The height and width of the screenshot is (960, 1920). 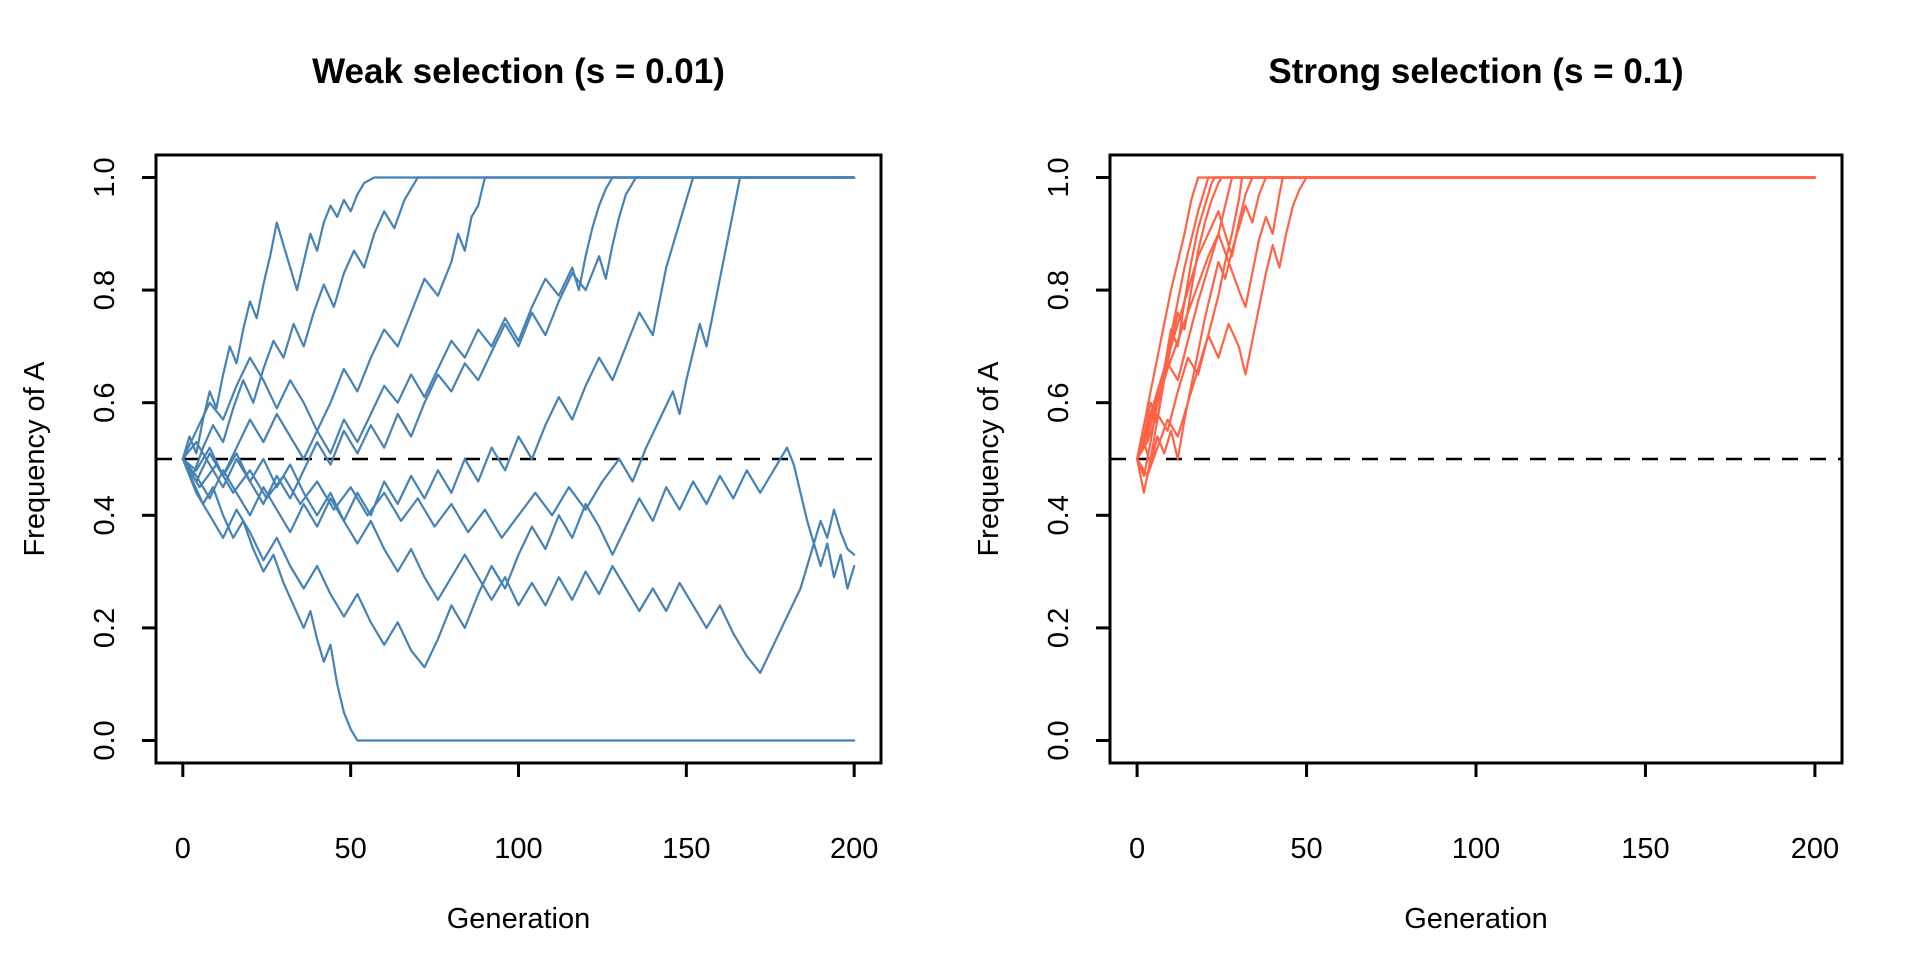 What do you see at coordinates (1475, 71) in the screenshot?
I see `panel-title: Strong selection (s = 0.1)` at bounding box center [1475, 71].